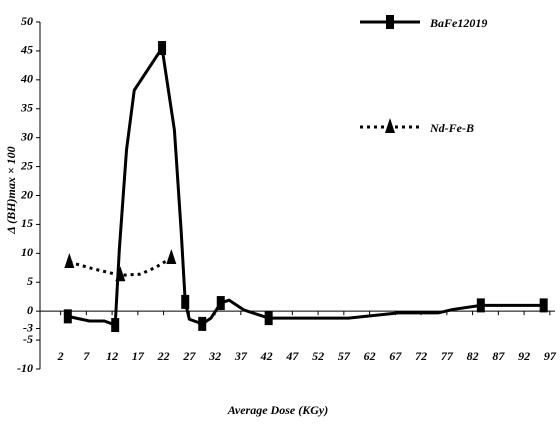 The height and width of the screenshot is (431, 560). I want to click on x-tick-label: 52, so click(318, 356).